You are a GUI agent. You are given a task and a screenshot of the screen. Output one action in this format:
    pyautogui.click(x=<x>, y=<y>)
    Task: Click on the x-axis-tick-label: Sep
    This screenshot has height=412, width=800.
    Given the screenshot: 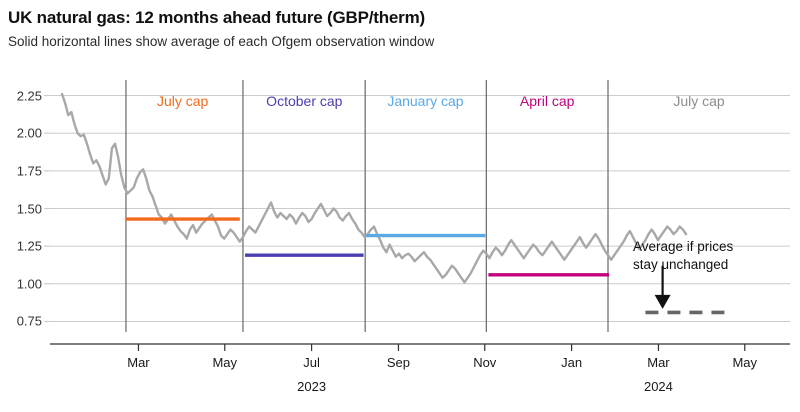 What is the action you would take?
    pyautogui.click(x=398, y=362)
    